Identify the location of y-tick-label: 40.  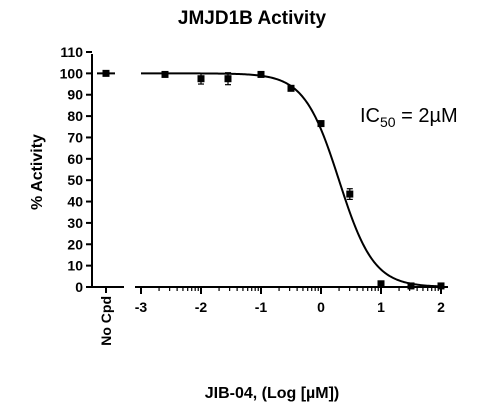
(75, 202).